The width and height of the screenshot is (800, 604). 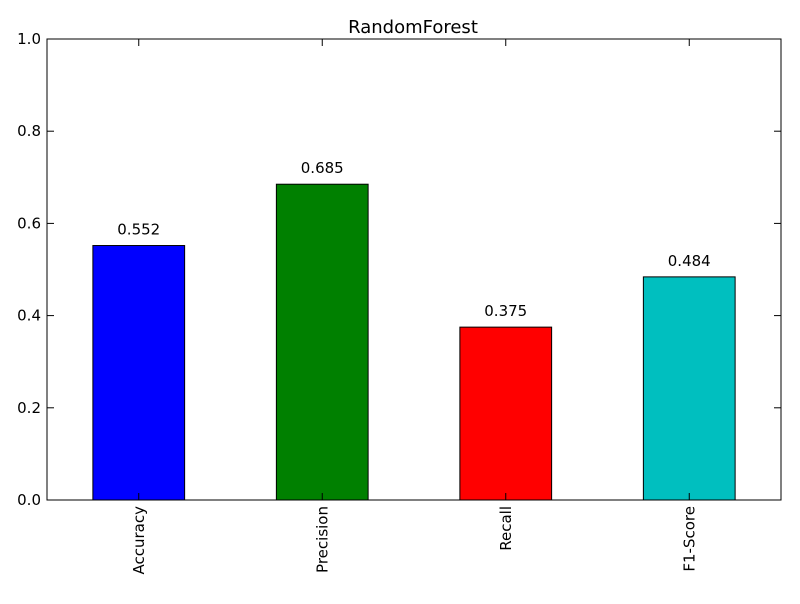 I want to click on y-tick-label: 1.0, so click(x=29, y=39).